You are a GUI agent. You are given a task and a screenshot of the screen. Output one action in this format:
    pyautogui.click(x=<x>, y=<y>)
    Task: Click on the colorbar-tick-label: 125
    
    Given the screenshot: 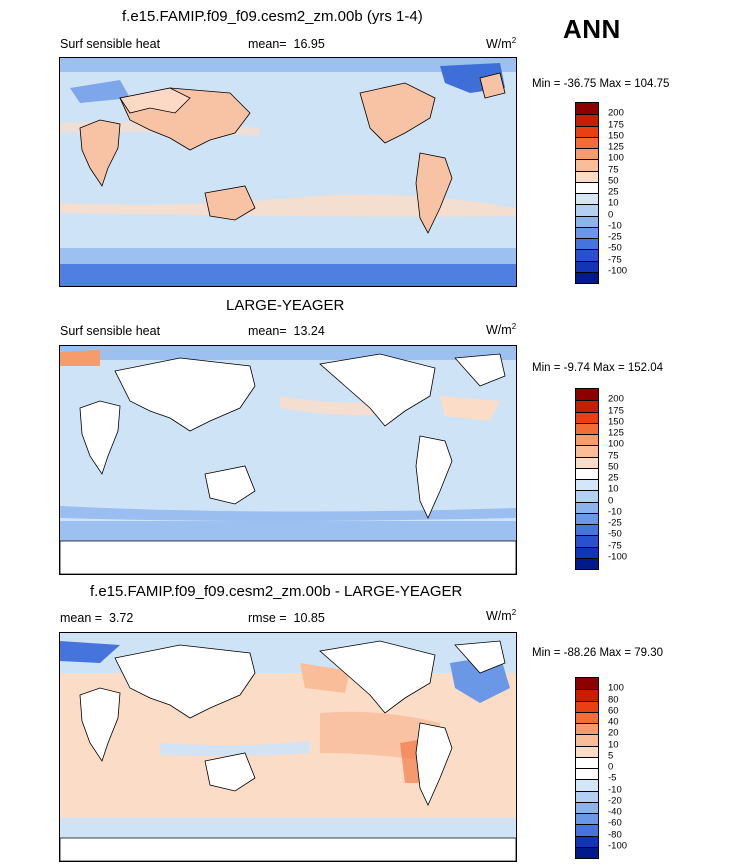 What is the action you would take?
    pyautogui.click(x=616, y=147)
    